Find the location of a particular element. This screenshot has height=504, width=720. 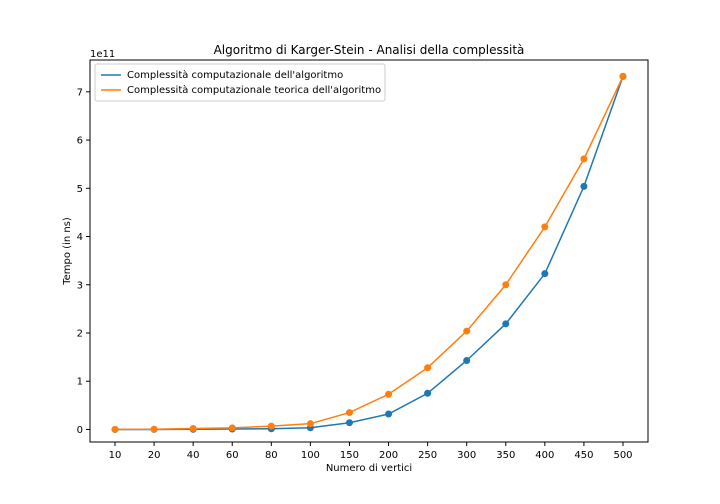

x-tick-label: 150 is located at coordinates (349, 455).